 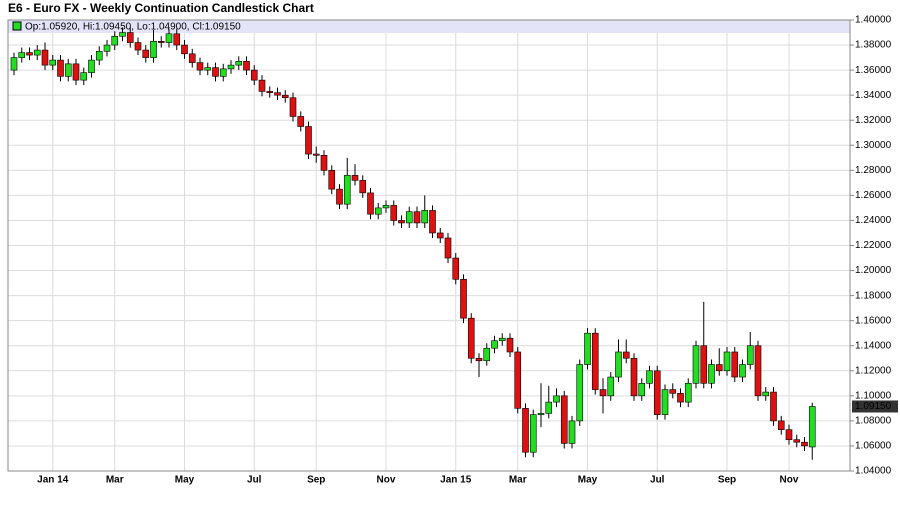 I want to click on y-tick-label: 1.28000, so click(x=873, y=170).